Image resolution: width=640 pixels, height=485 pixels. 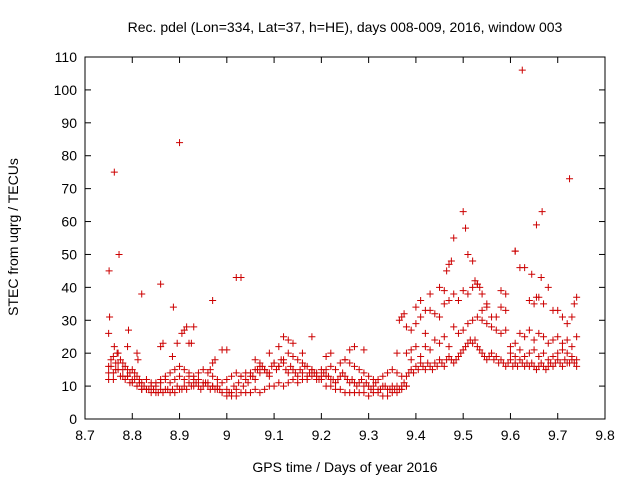 What do you see at coordinates (605, 435) in the screenshot?
I see `x-tick-label: 9.8` at bounding box center [605, 435].